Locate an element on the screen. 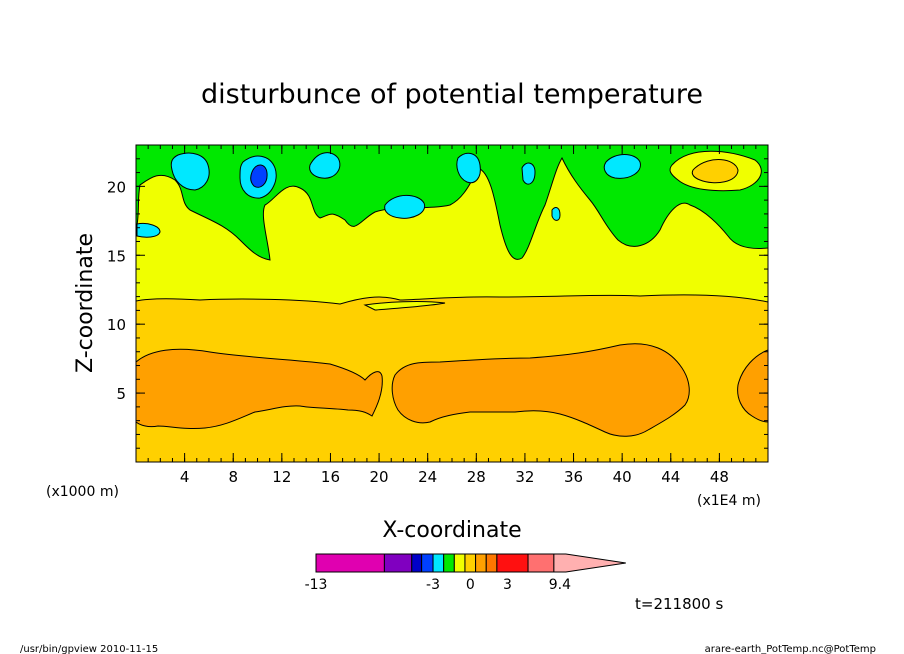 The height and width of the screenshot is (654, 904). colorbar-label: -3 is located at coordinates (433, 585).